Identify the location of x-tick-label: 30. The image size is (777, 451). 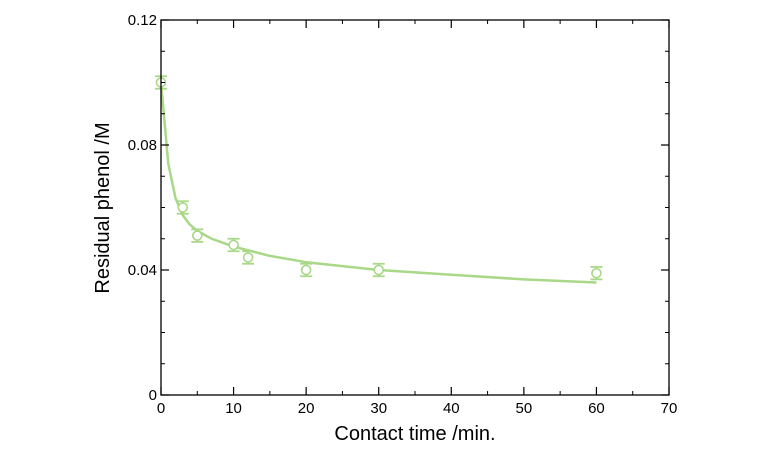
(378, 408).